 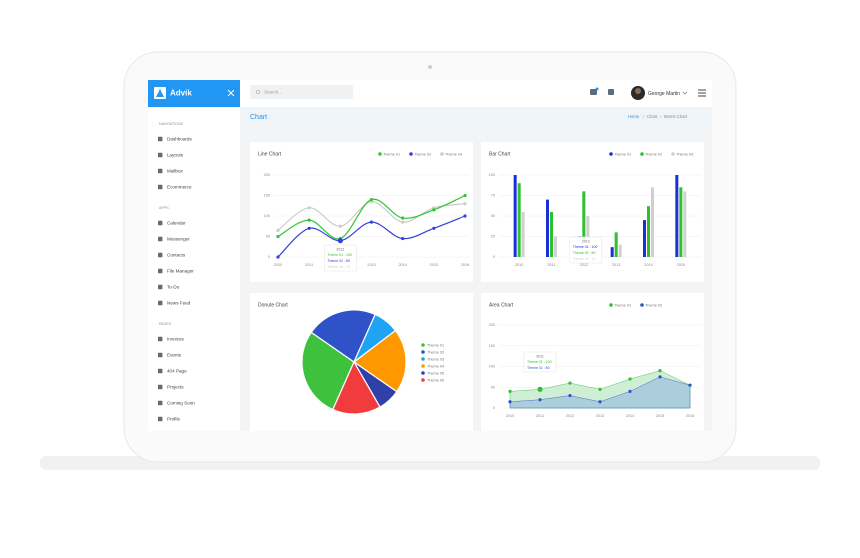 I want to click on sidebar-item: Invoices, so click(x=176, y=339).